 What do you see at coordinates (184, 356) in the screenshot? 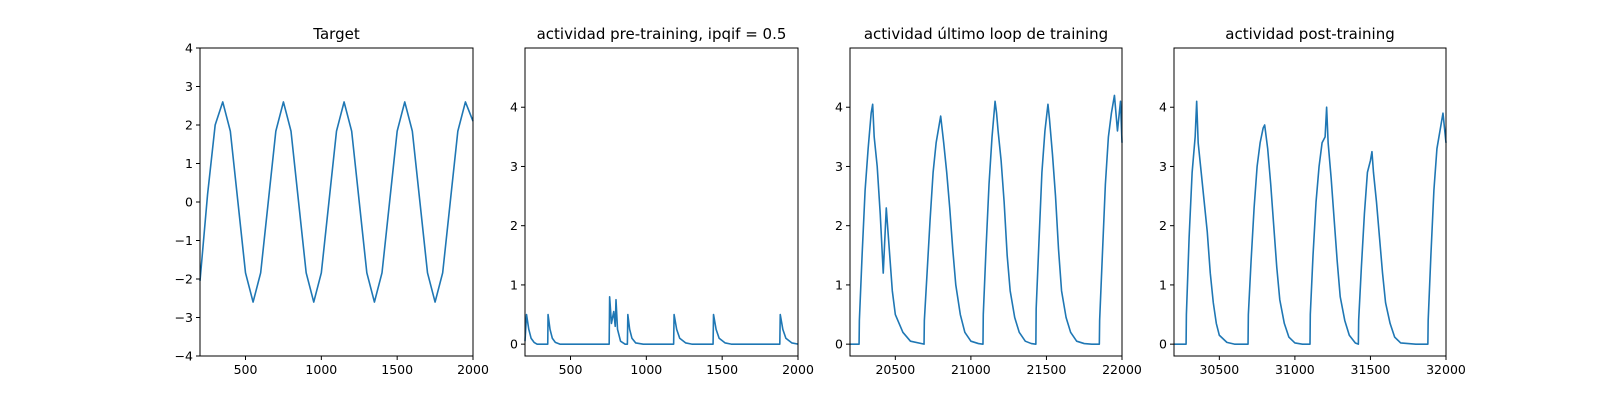
I see `y-tick-label: −4` at bounding box center [184, 356].